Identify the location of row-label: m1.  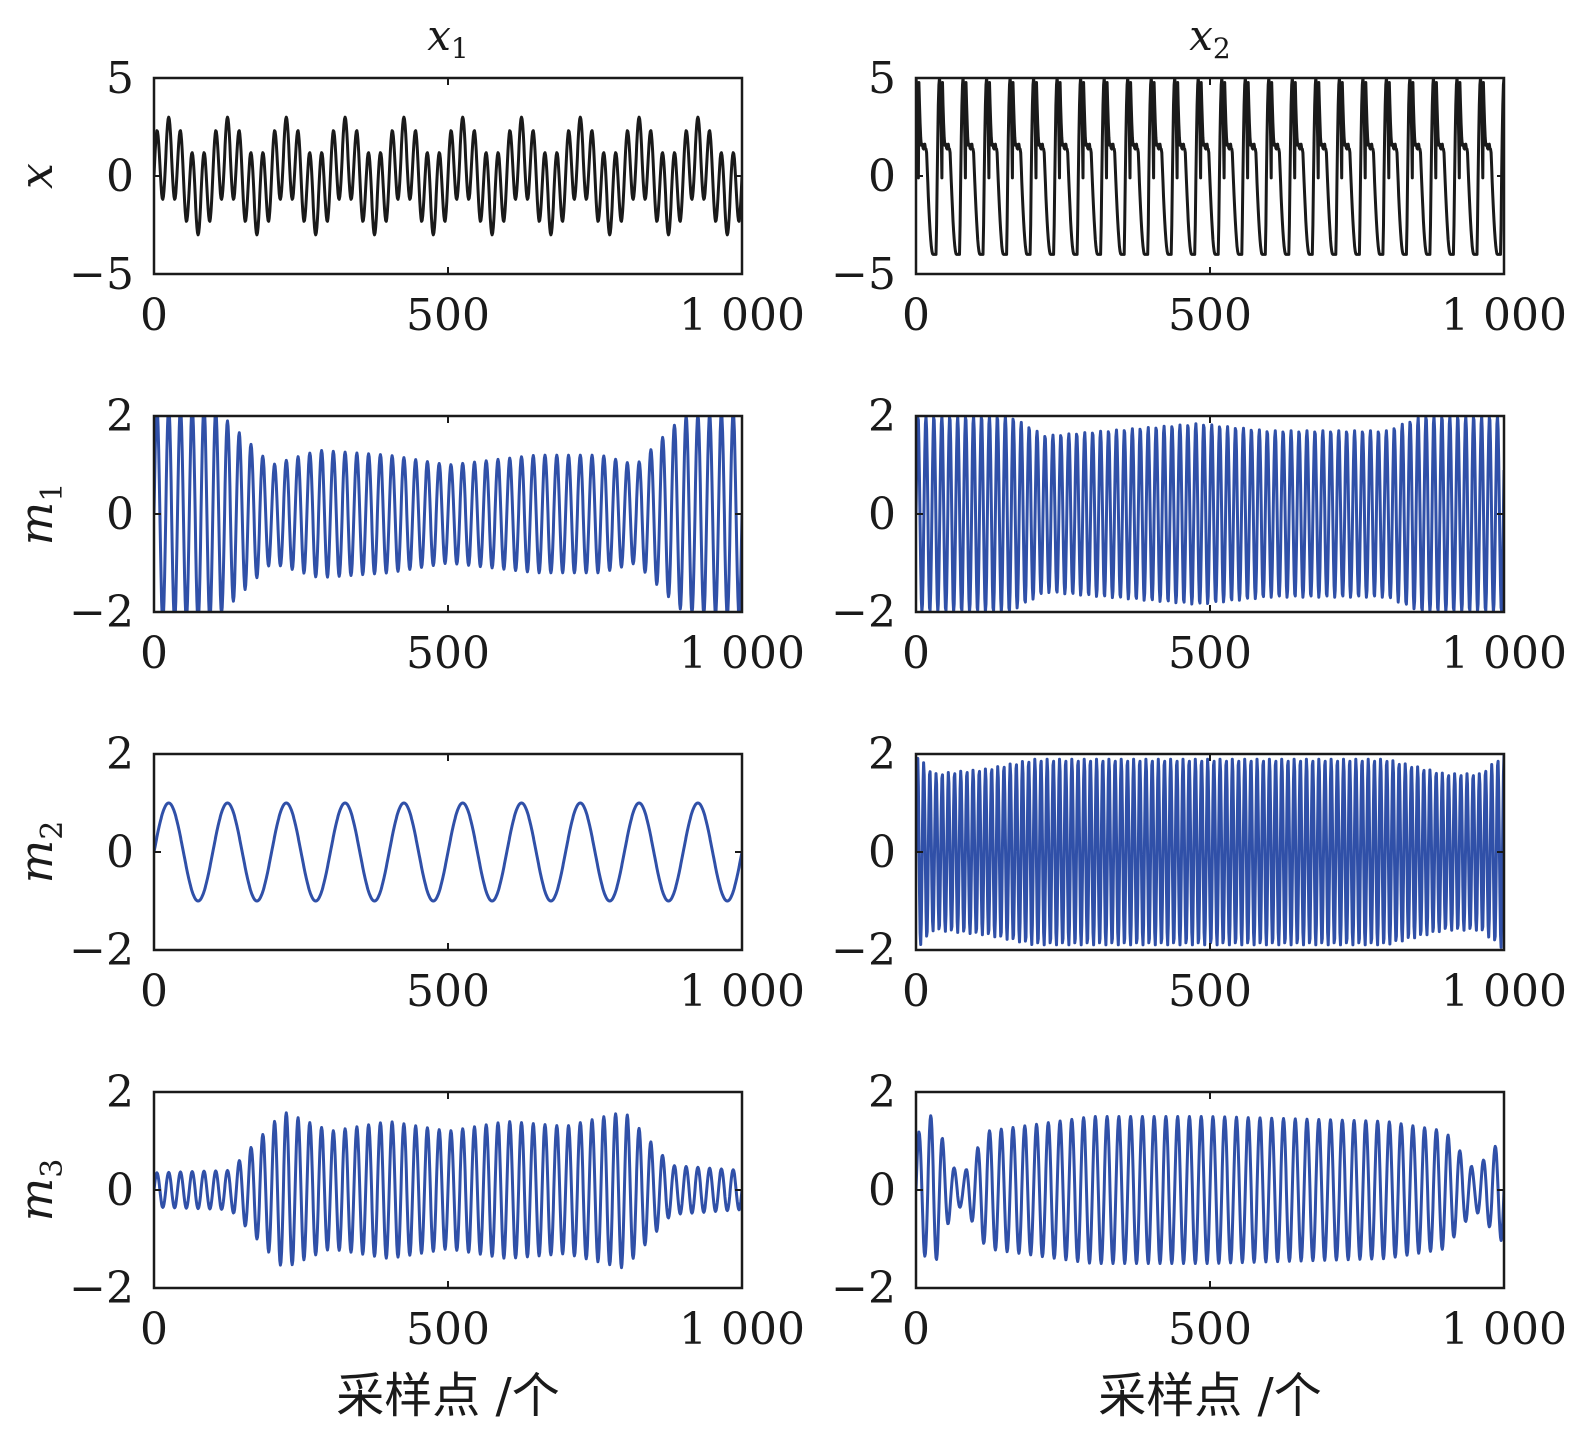
(39, 514).